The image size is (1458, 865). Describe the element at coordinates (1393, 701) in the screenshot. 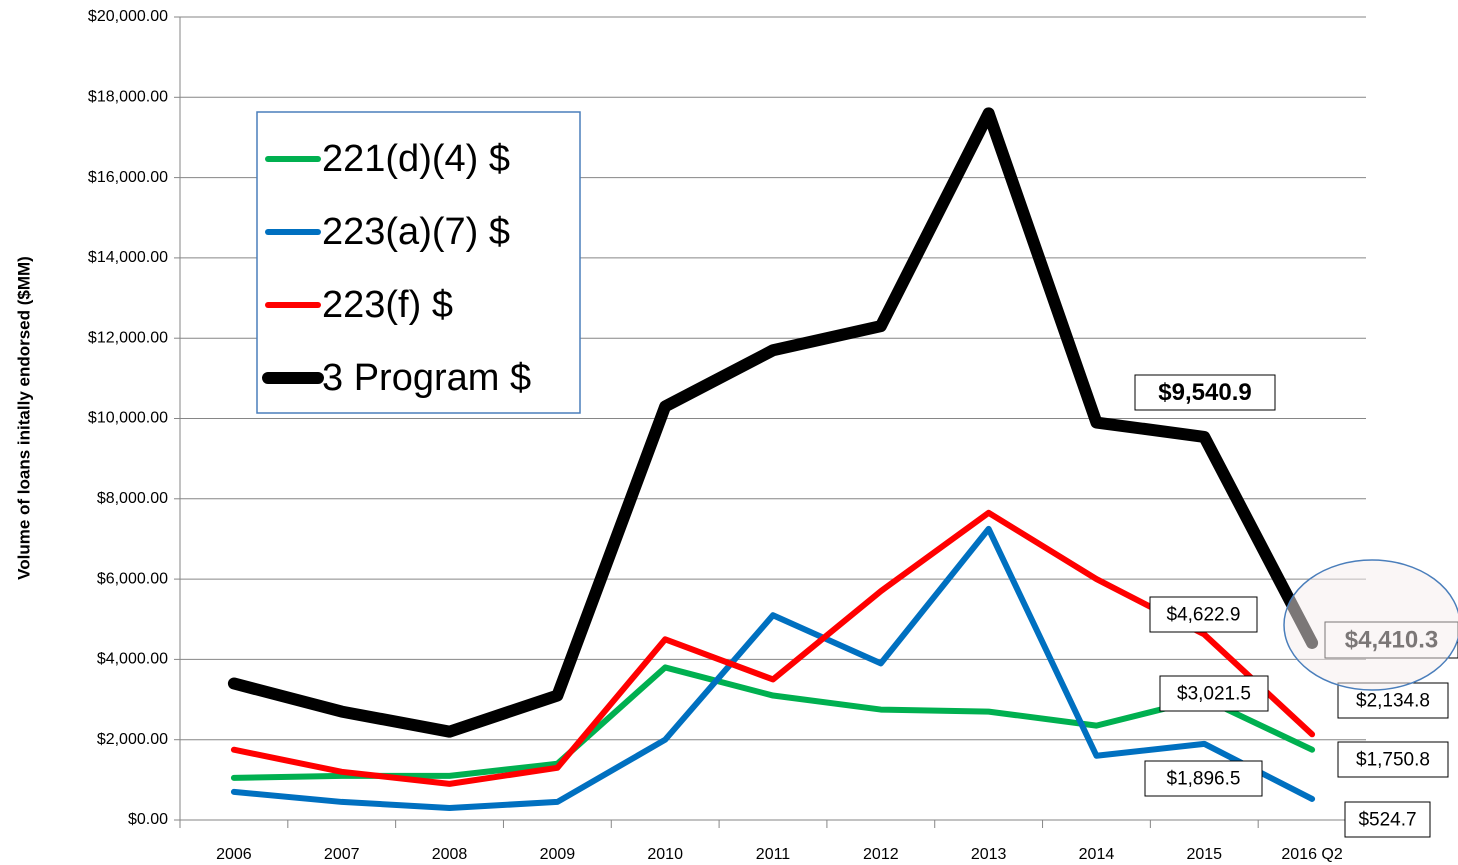

I see `data-label: $2,134.8` at that location.